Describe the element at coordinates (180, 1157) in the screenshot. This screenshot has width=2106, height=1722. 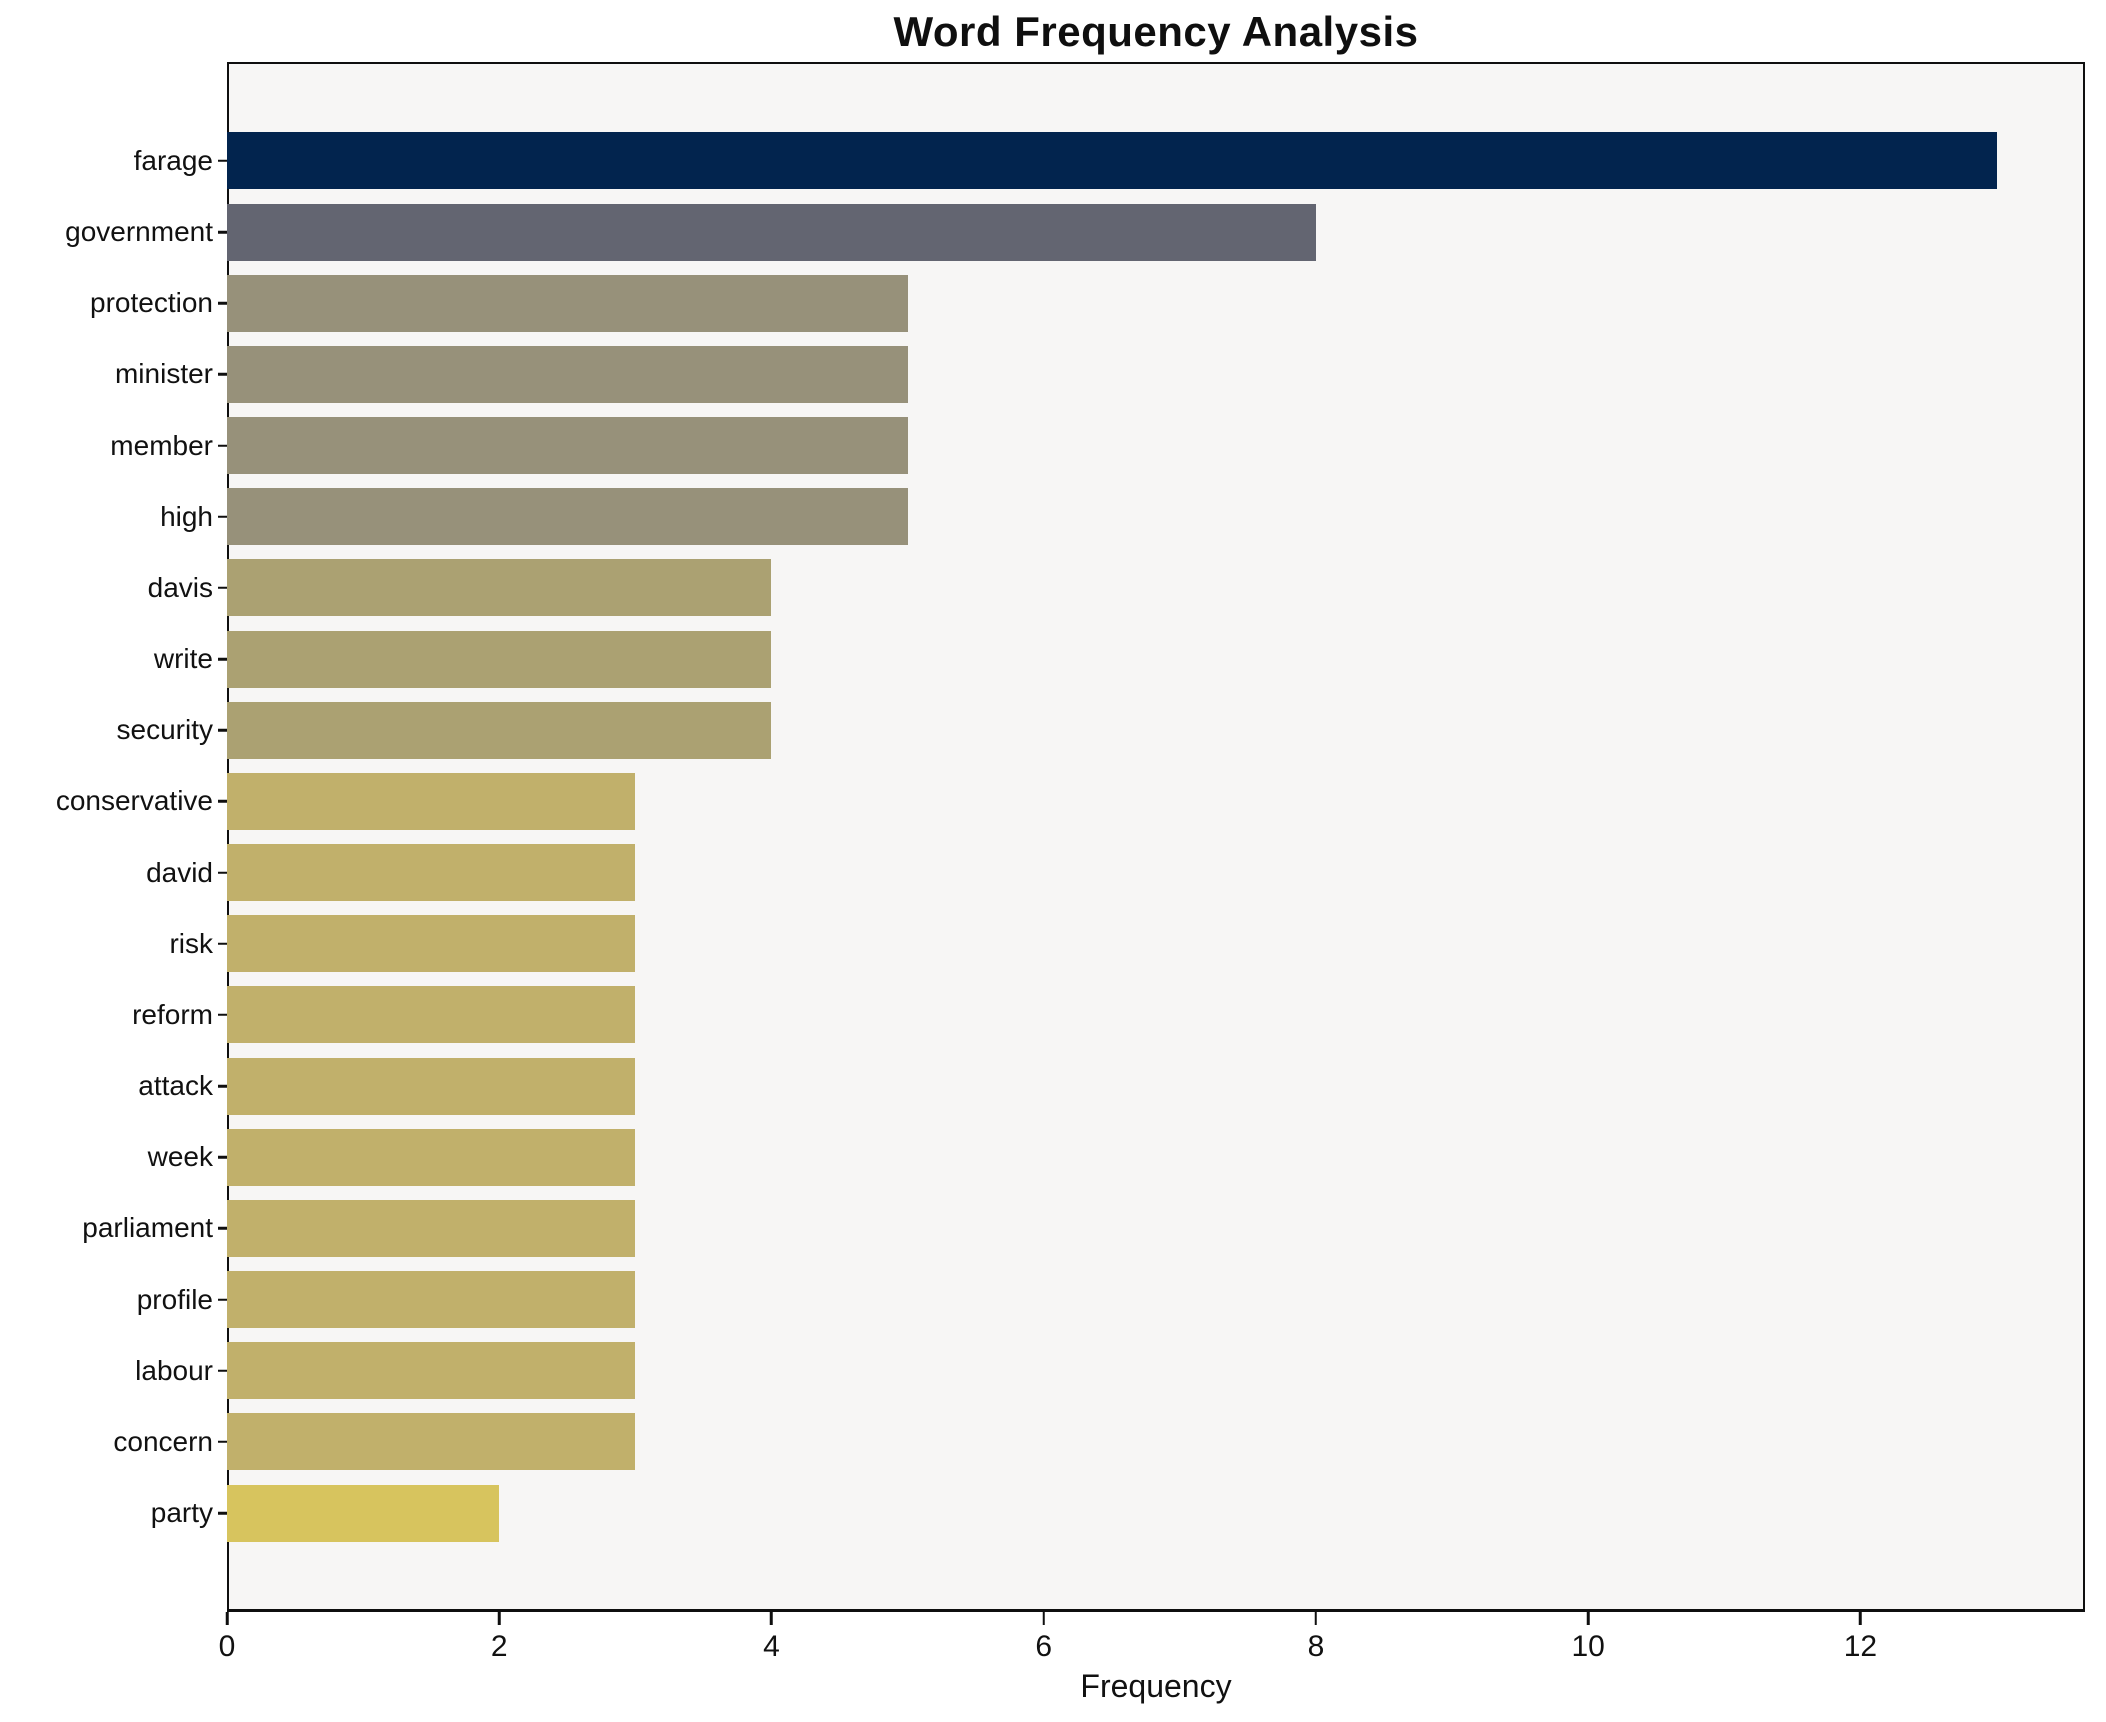
I see `y-axis-label-week: week` at that location.